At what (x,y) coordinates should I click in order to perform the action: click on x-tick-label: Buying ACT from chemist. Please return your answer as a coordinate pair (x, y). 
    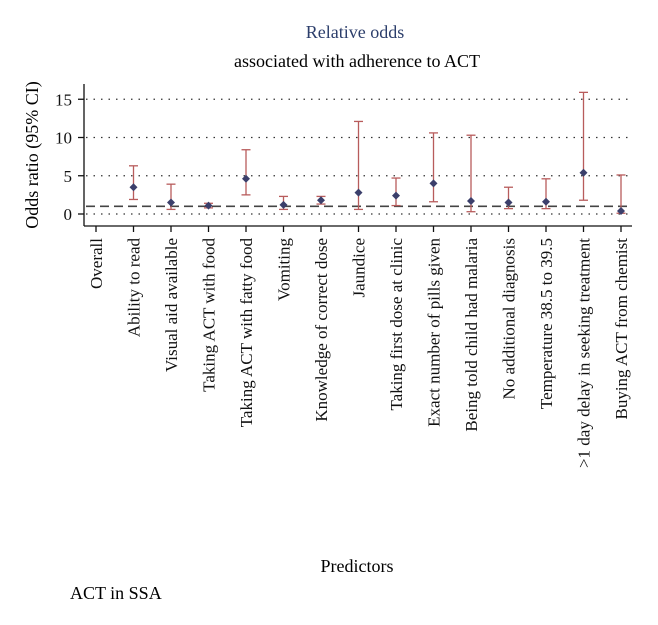
    Looking at the image, I should click on (621, 329).